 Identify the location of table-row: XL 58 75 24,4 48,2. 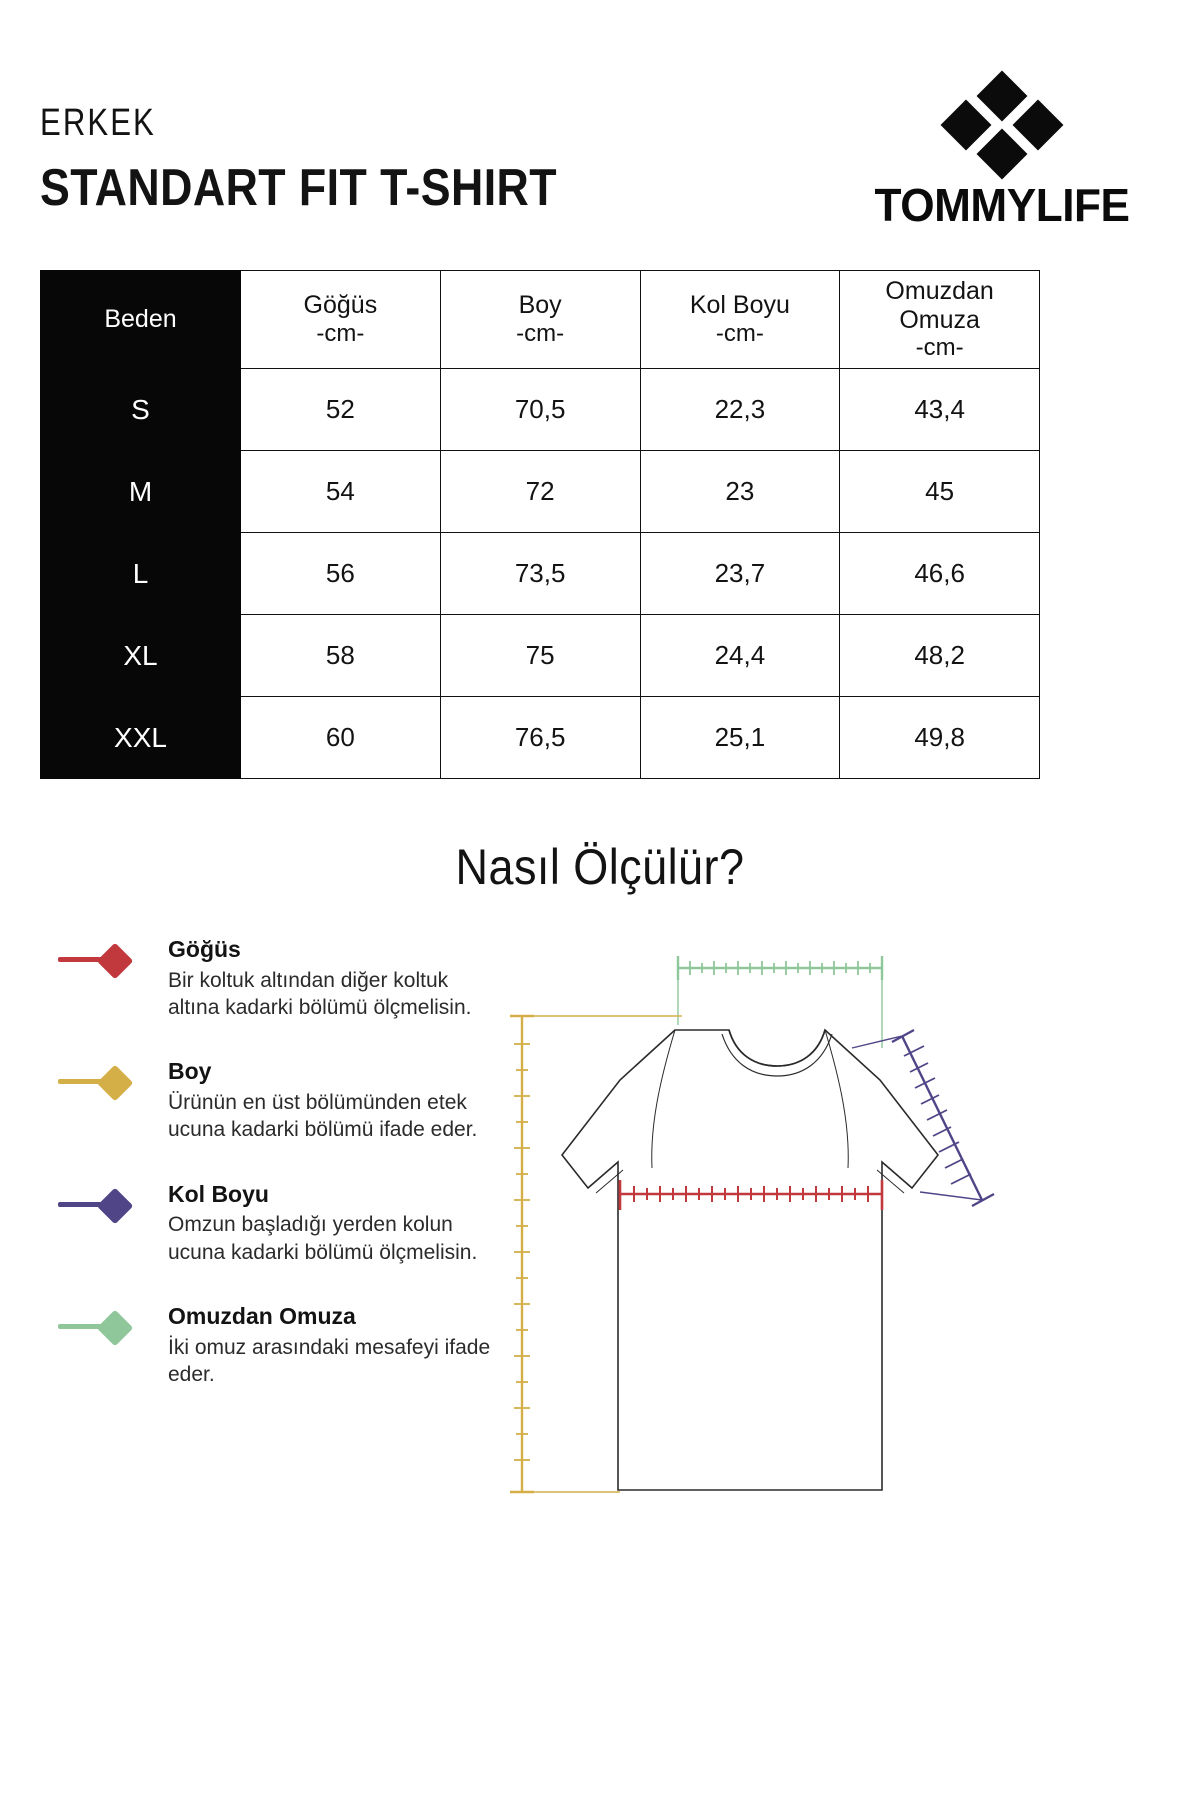
(540, 655).